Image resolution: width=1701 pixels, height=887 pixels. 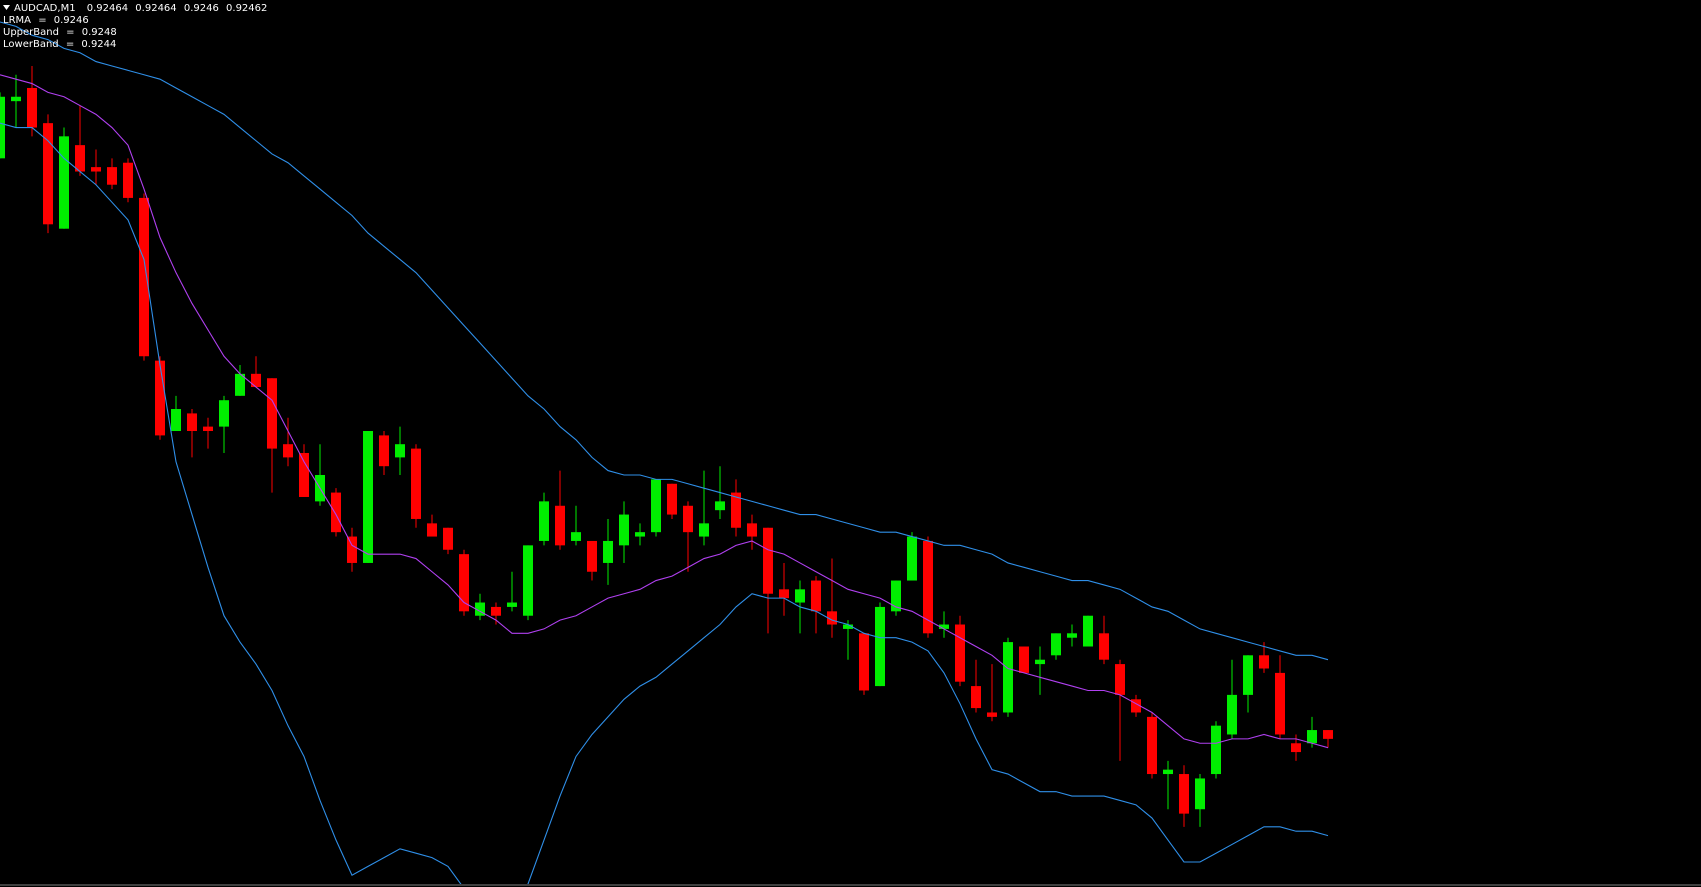 I want to click on ohlc-low: 0.9246, so click(x=201, y=8).